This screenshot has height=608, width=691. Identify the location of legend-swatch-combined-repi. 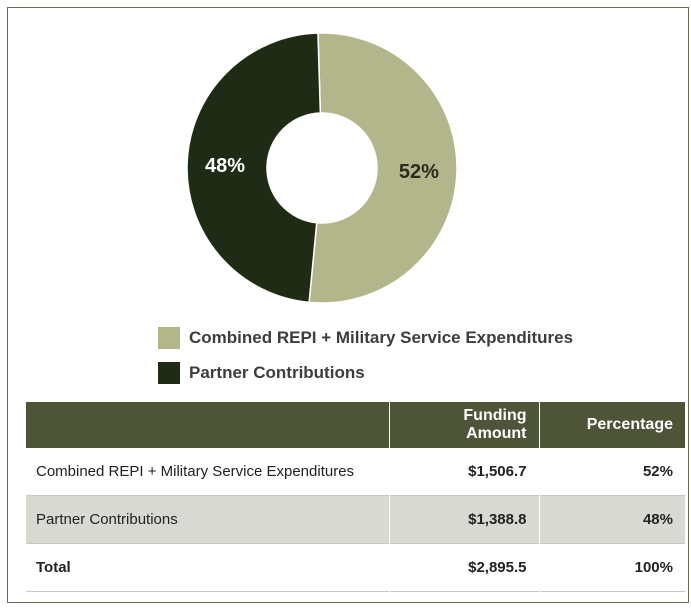
(169, 338).